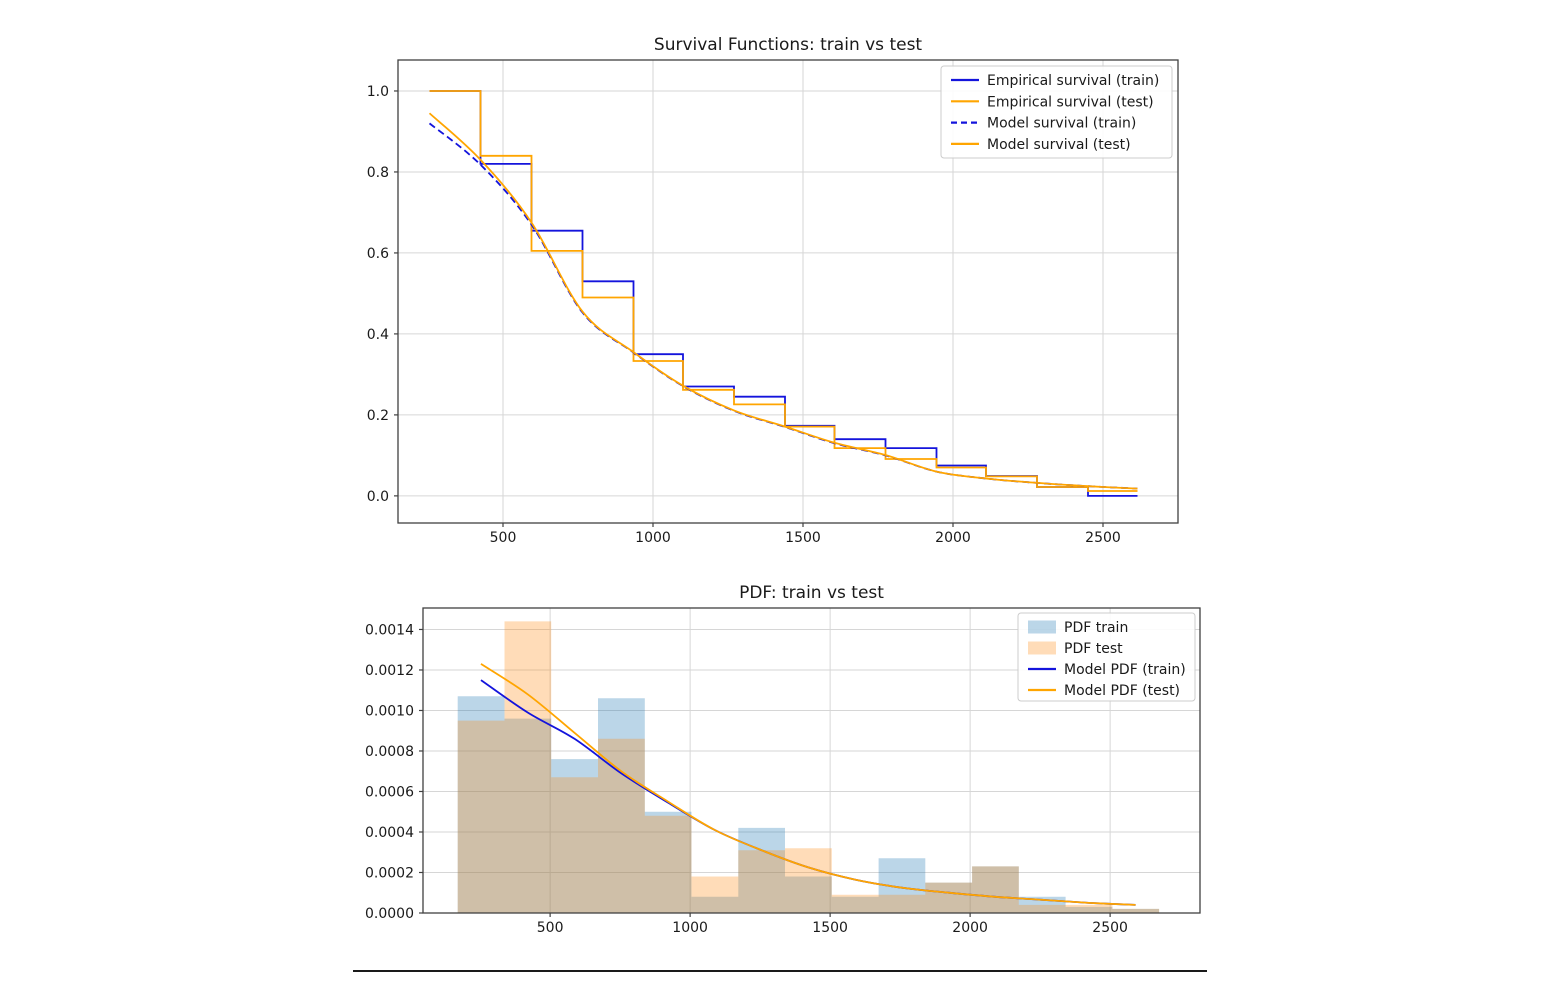 This screenshot has width=1560, height=989. I want to click on y-tick-label: 0.0, so click(378, 497).